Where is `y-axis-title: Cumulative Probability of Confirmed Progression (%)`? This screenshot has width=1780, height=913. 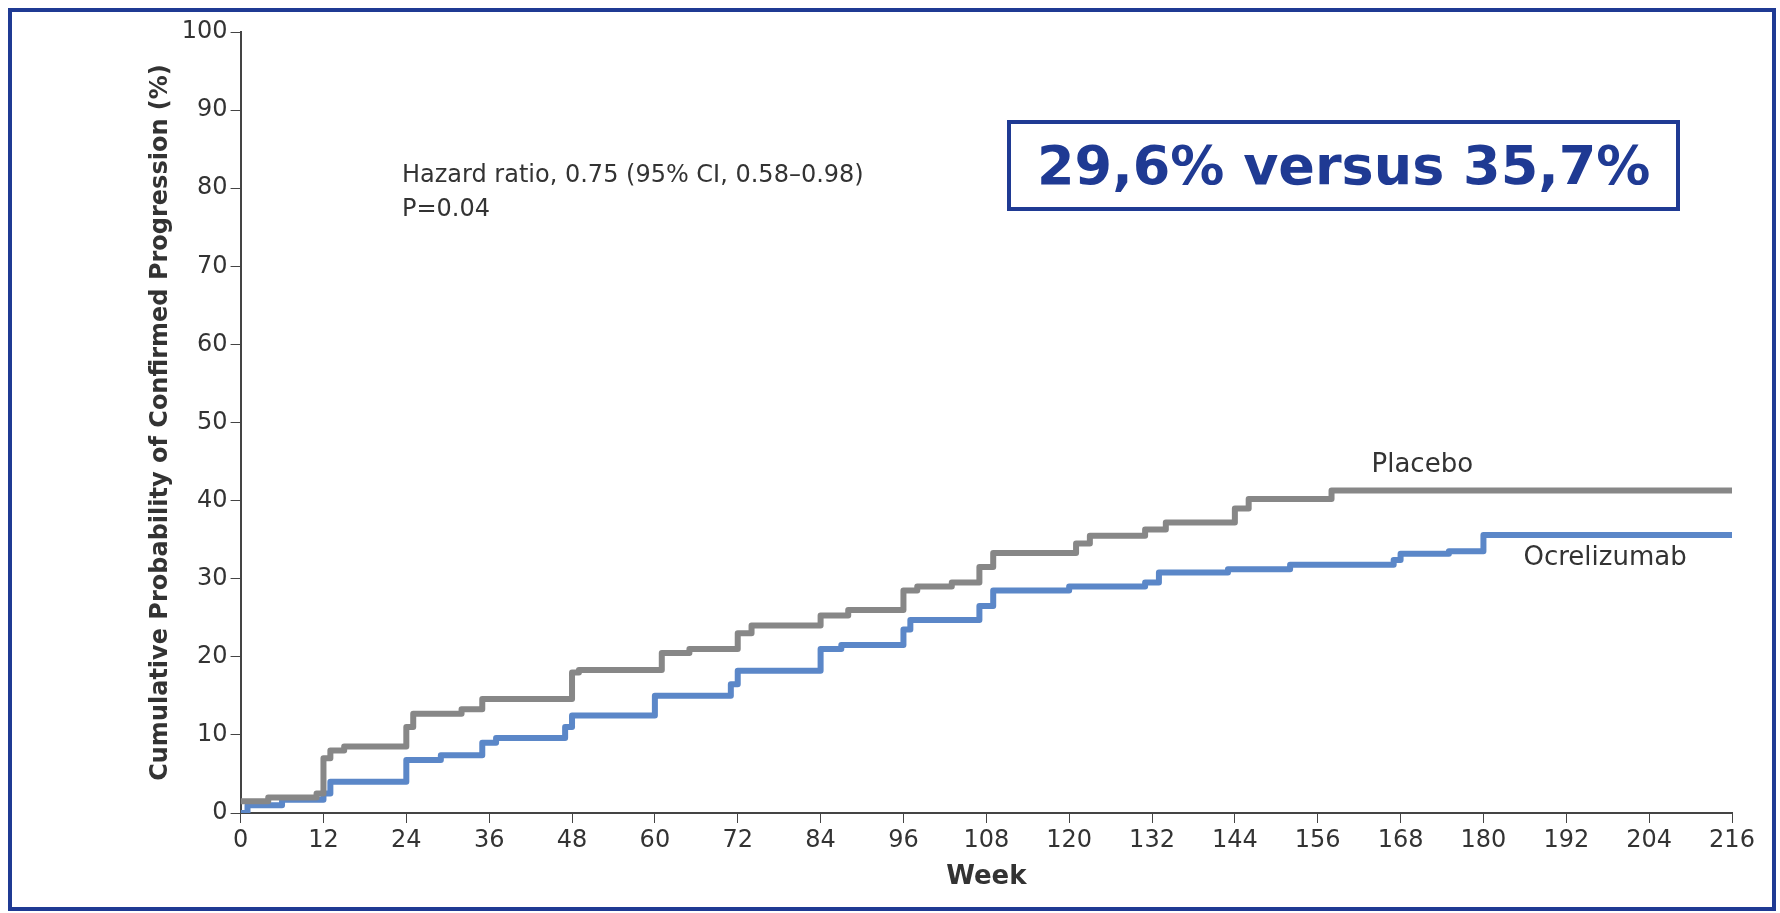
y-axis-title: Cumulative Probability of Confirmed Progression (%) is located at coordinates (158, 422).